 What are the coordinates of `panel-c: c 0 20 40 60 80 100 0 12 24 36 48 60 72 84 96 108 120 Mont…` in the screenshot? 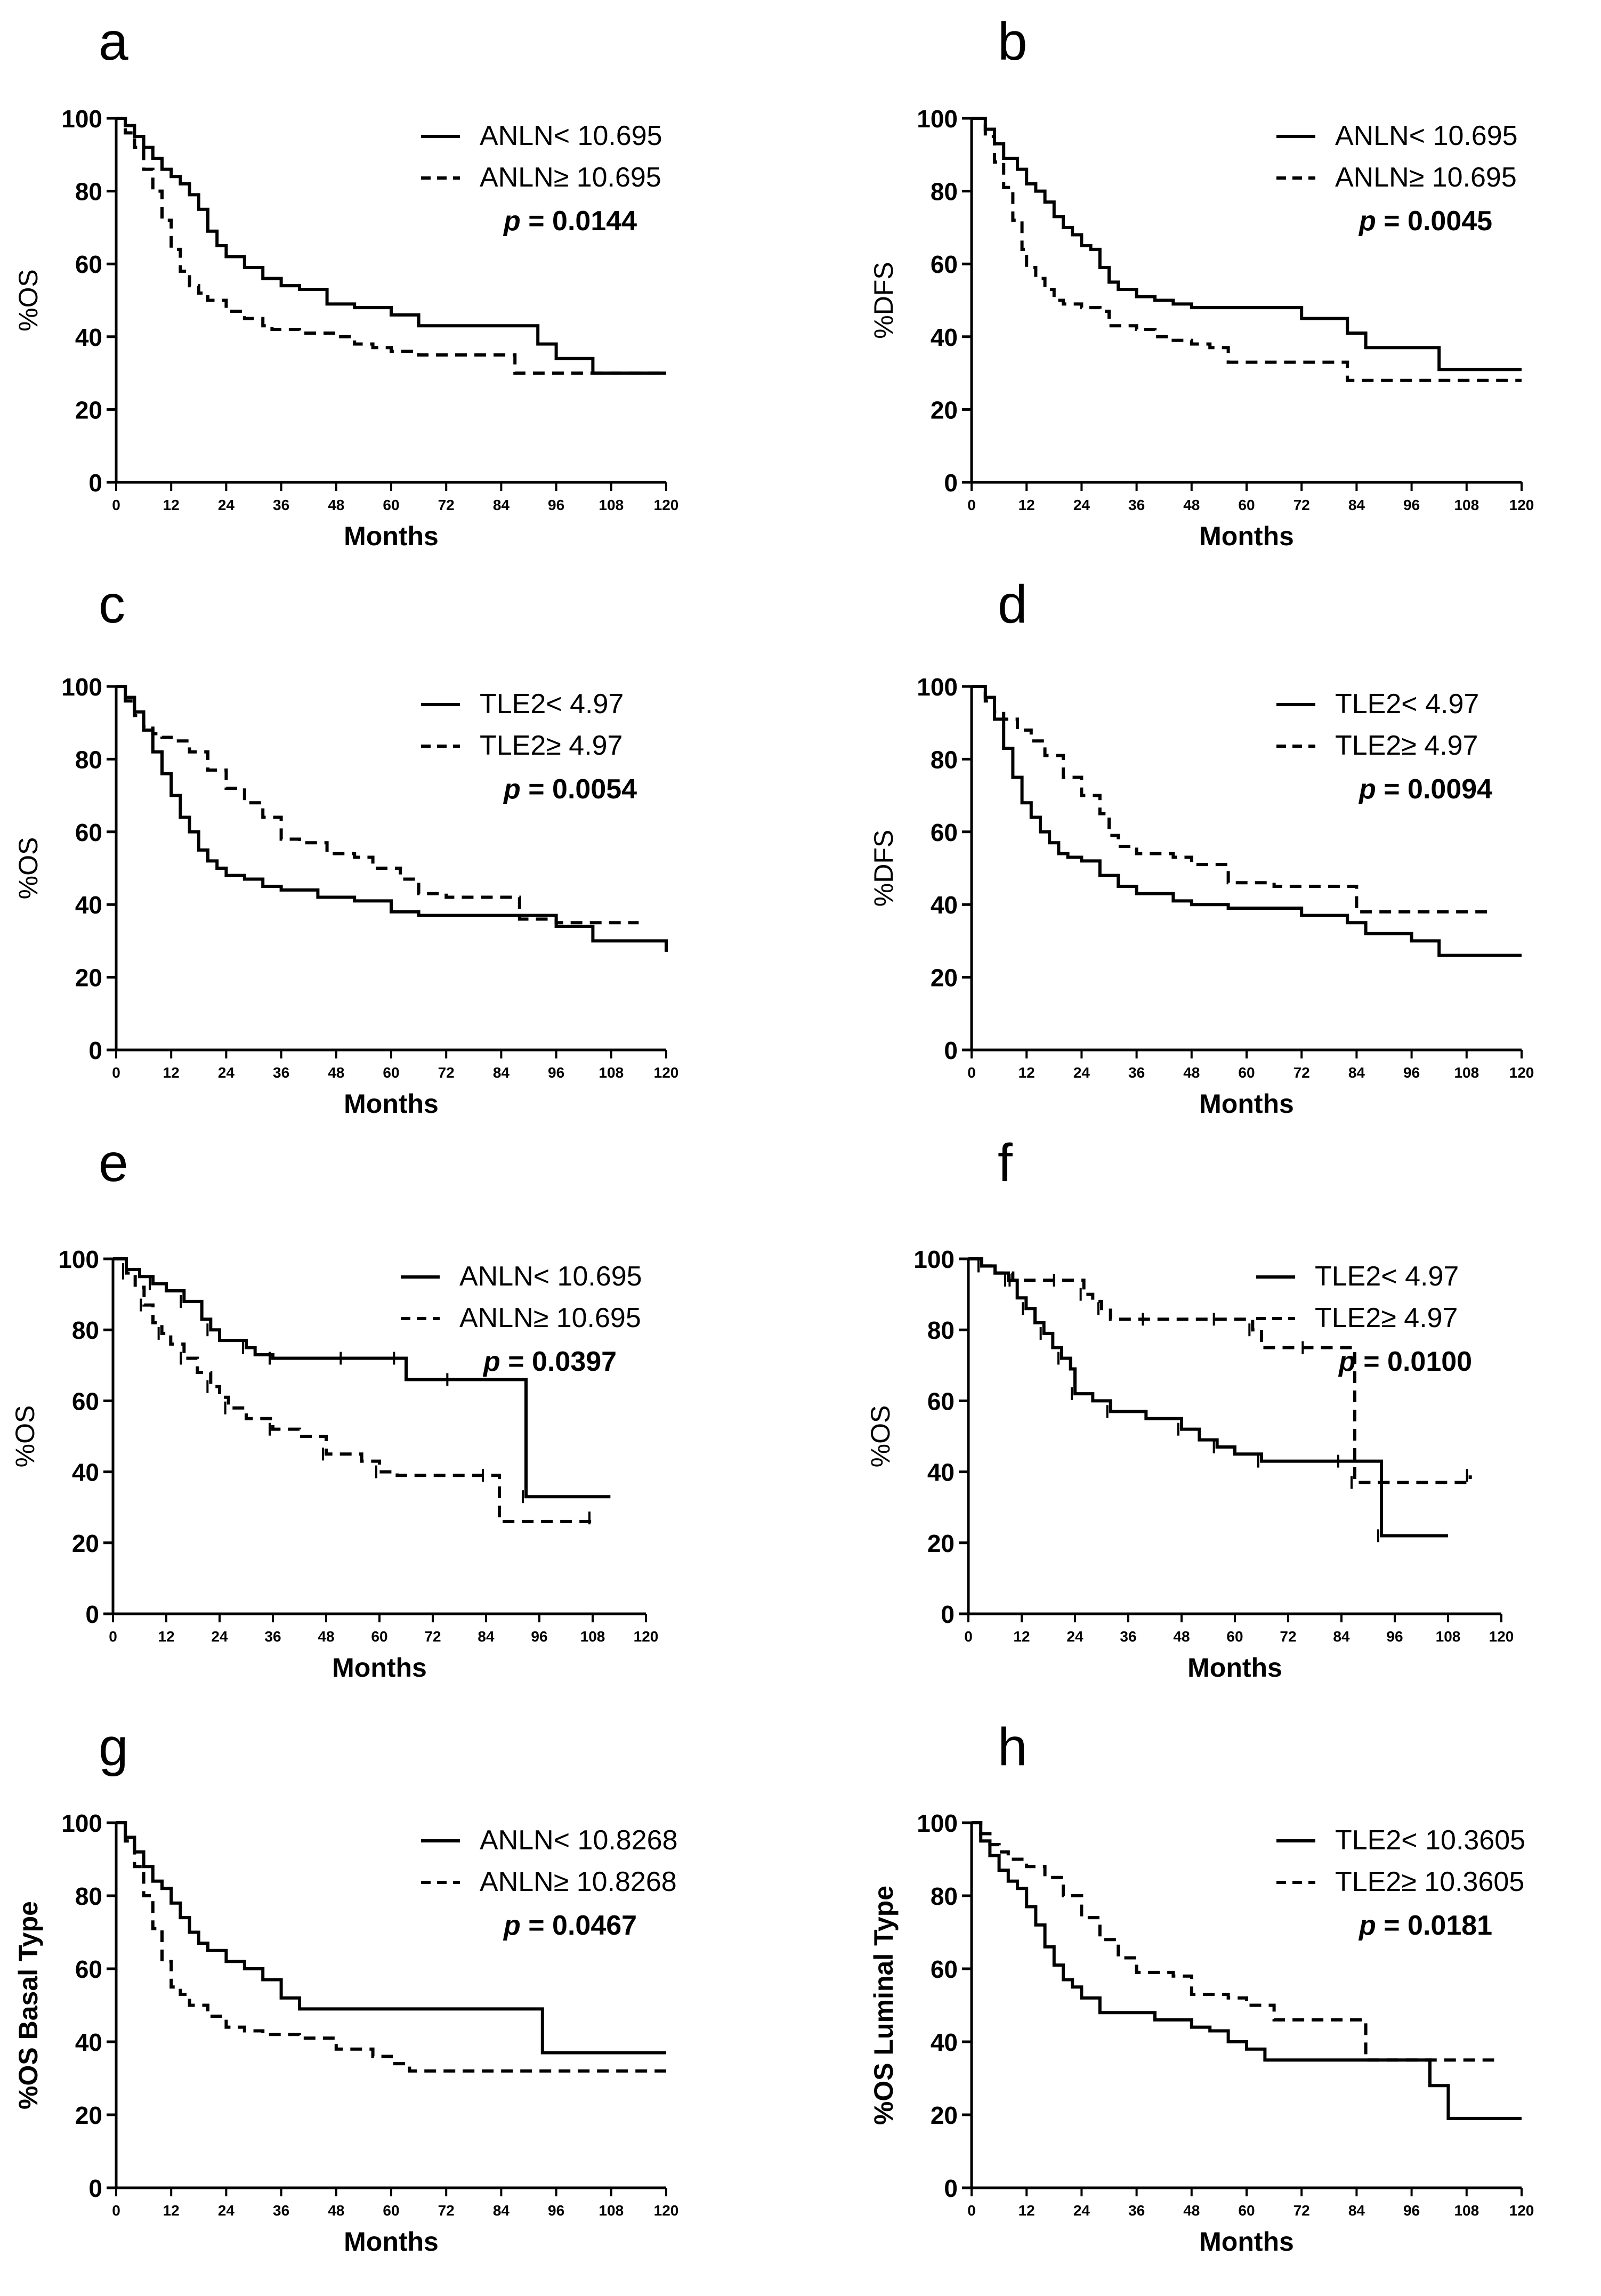 It's located at (345, 847).